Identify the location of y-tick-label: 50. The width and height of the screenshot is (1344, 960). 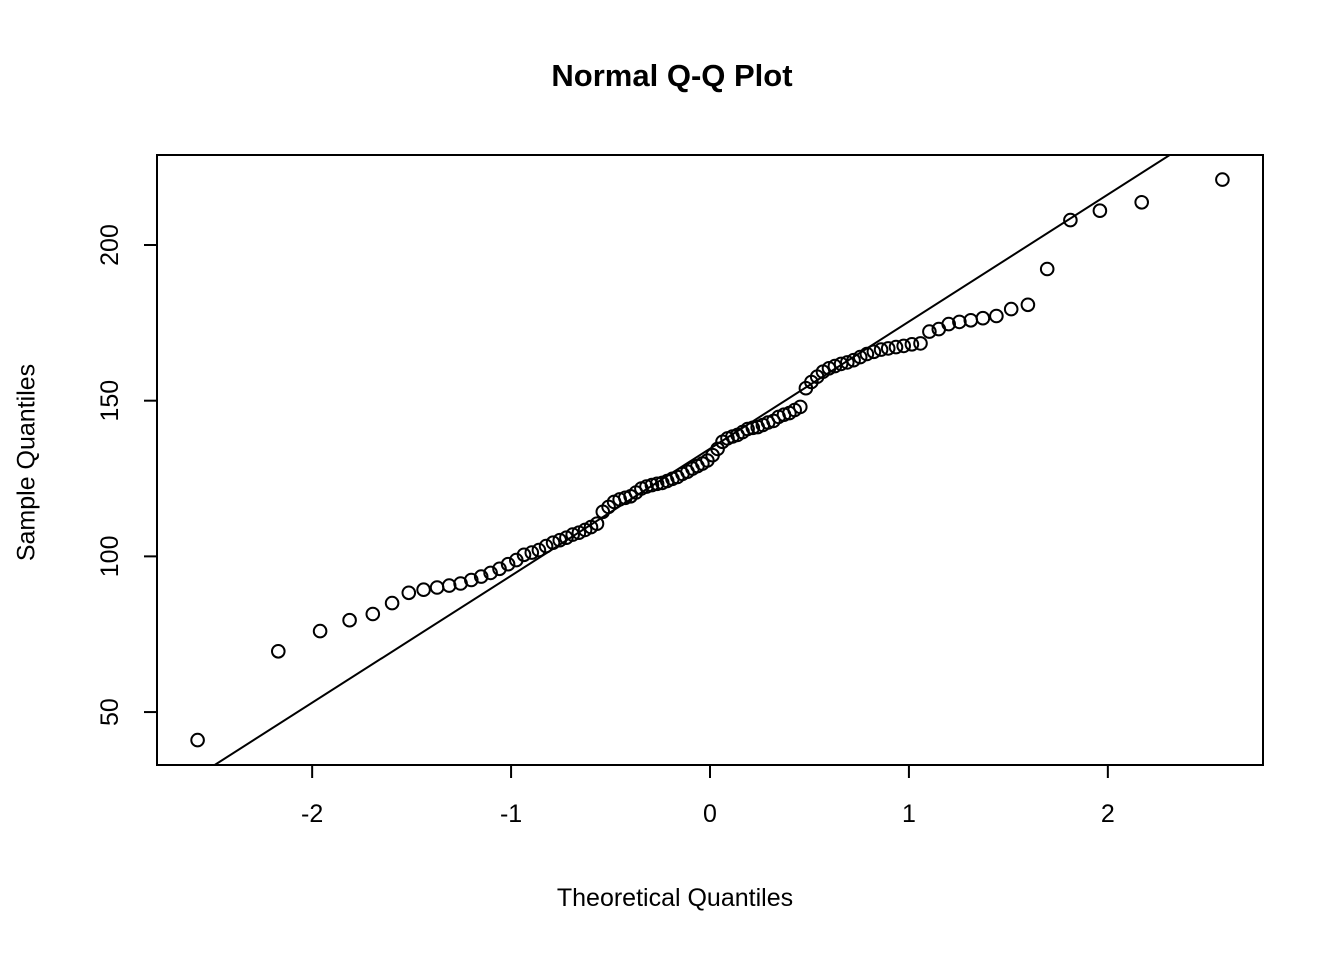
(110, 712).